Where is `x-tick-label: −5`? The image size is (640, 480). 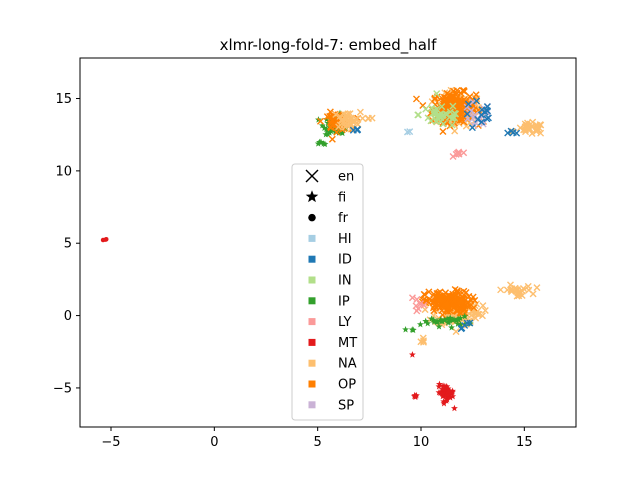 x-tick-label: −5 is located at coordinates (110, 442).